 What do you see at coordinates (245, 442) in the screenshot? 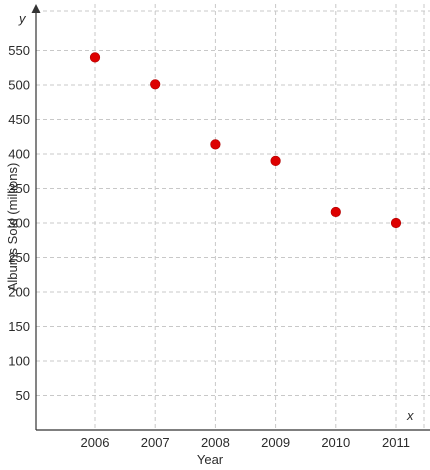
I see `x-tick-labels: 2006 2007 2008 2009 2010 2011` at bounding box center [245, 442].